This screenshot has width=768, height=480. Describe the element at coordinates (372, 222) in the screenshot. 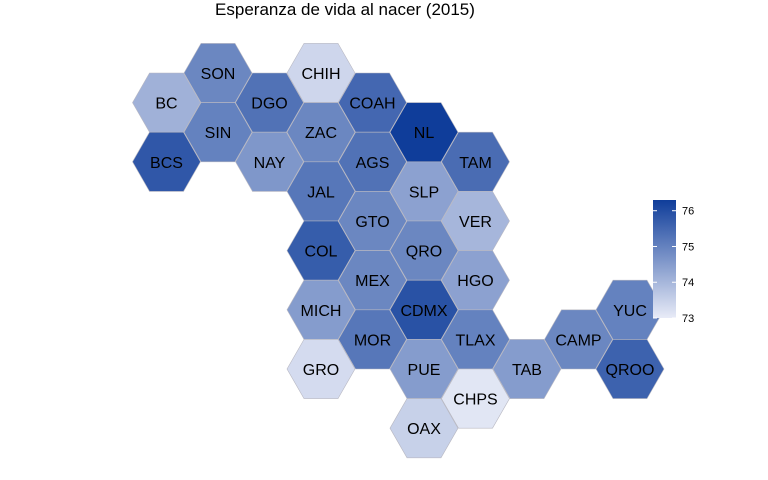

I see `hex-label-gto: GTO` at that location.